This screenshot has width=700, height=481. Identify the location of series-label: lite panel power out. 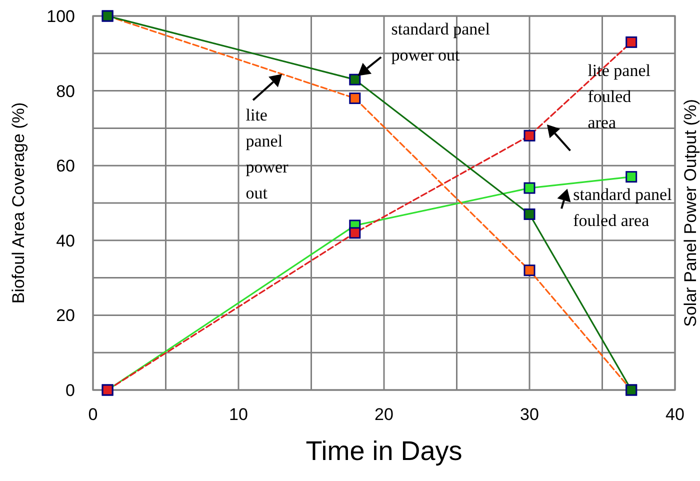
(267, 154).